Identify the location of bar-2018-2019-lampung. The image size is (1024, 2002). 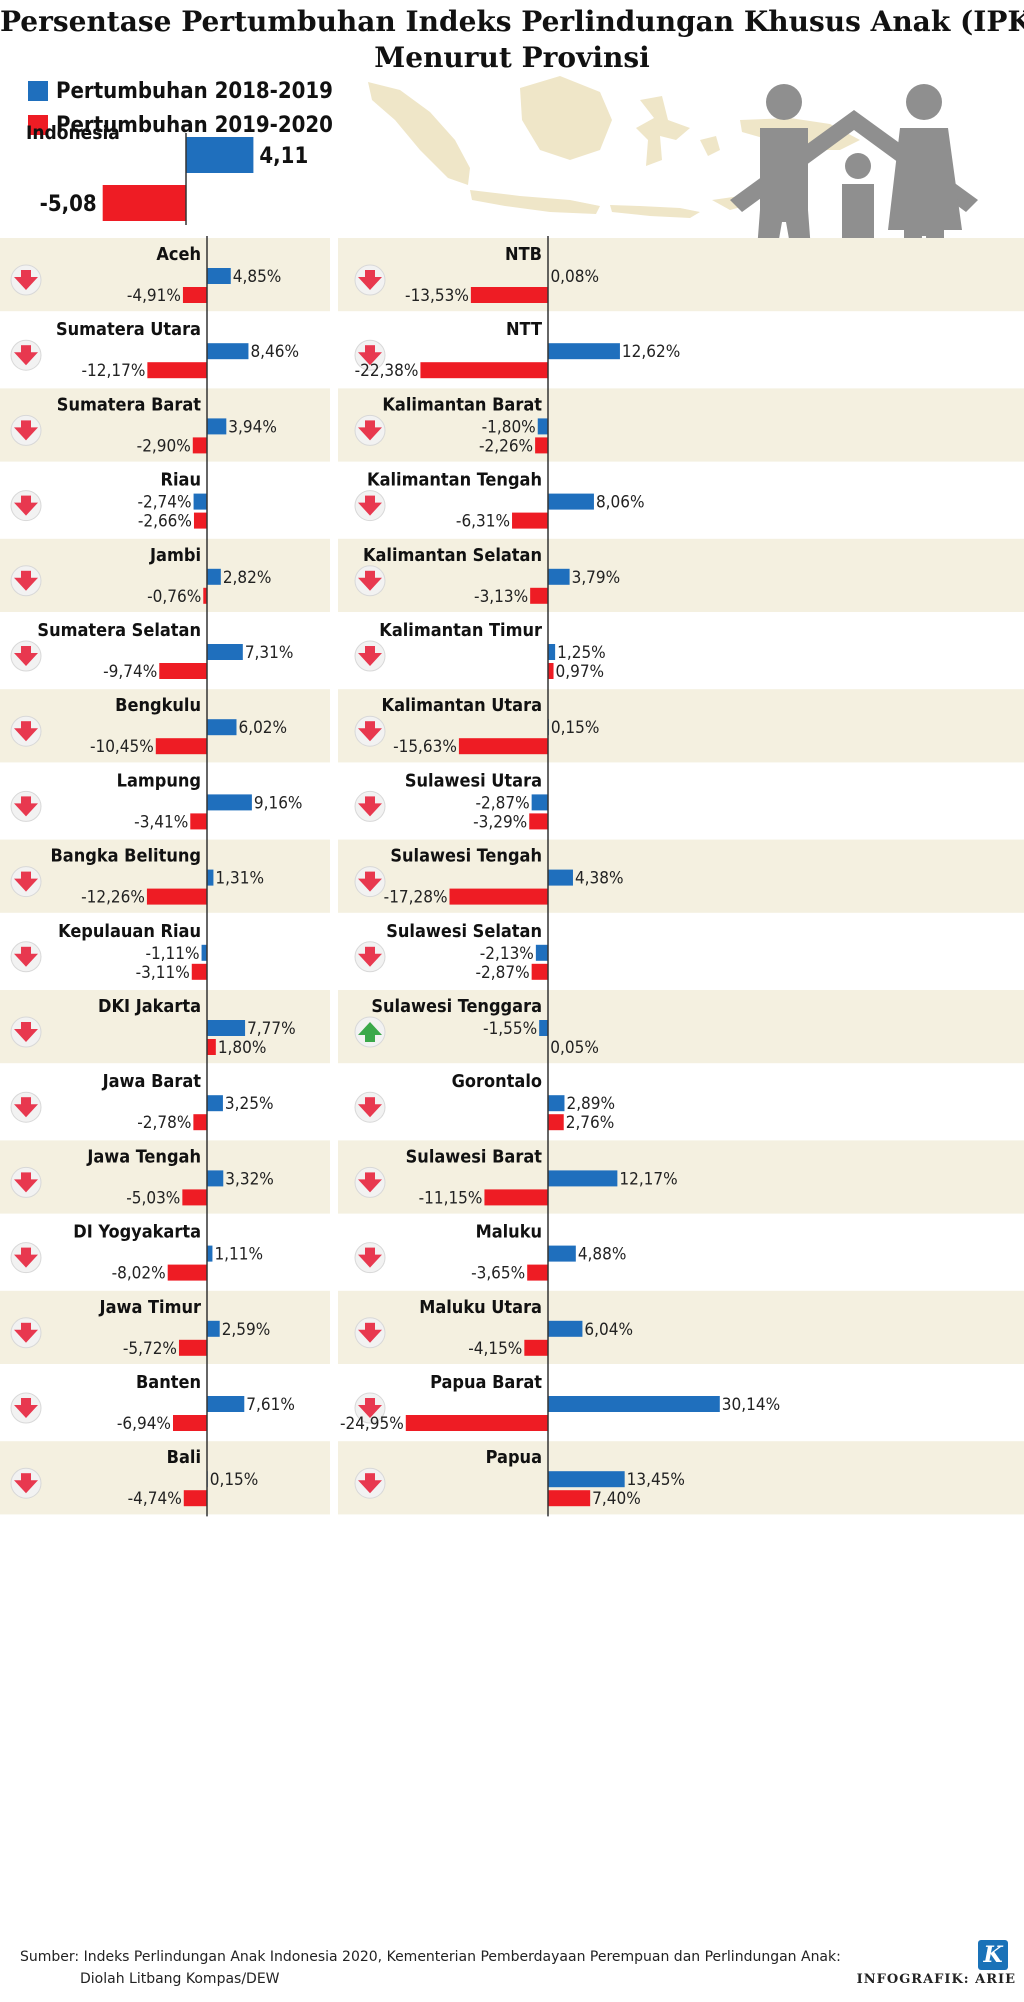
(229, 802).